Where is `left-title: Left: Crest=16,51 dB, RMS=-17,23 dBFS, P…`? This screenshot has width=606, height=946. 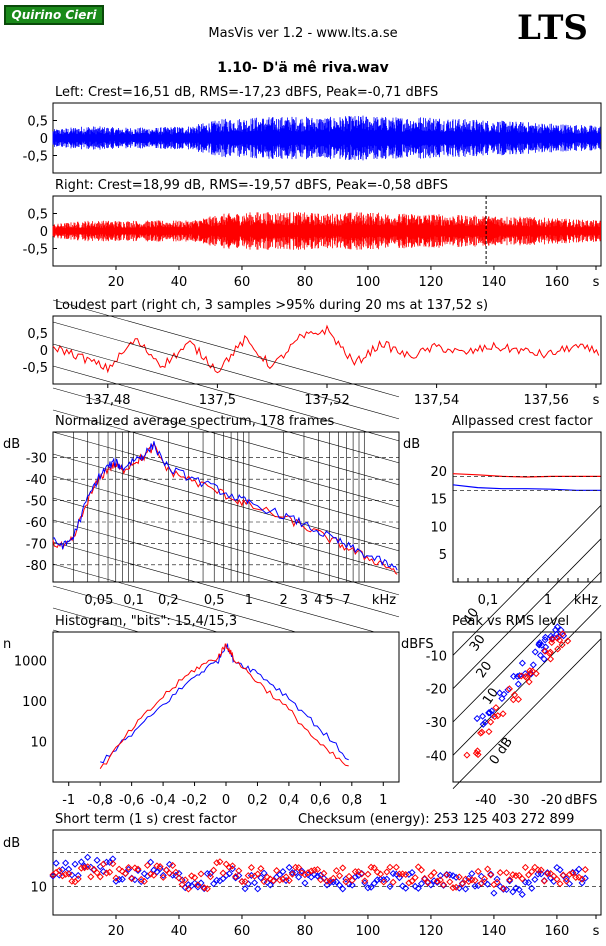 left-title: Left: Crest=16,51 dB, RMS=-17,23 dBFS, P… is located at coordinates (246, 92).